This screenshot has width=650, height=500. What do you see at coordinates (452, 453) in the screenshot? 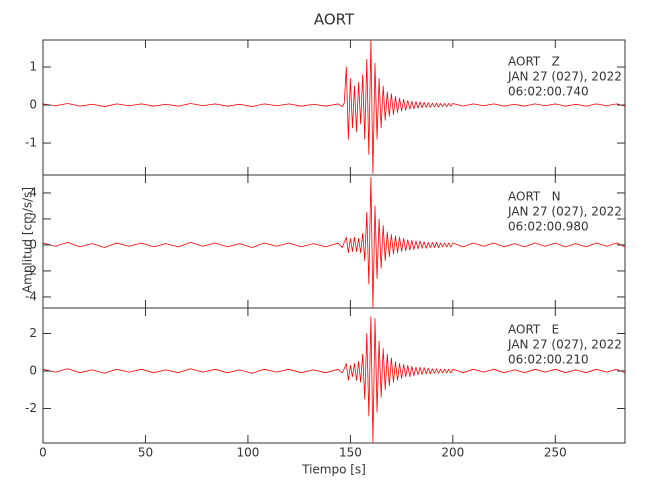
I see `x-tick-label: 200` at bounding box center [452, 453].